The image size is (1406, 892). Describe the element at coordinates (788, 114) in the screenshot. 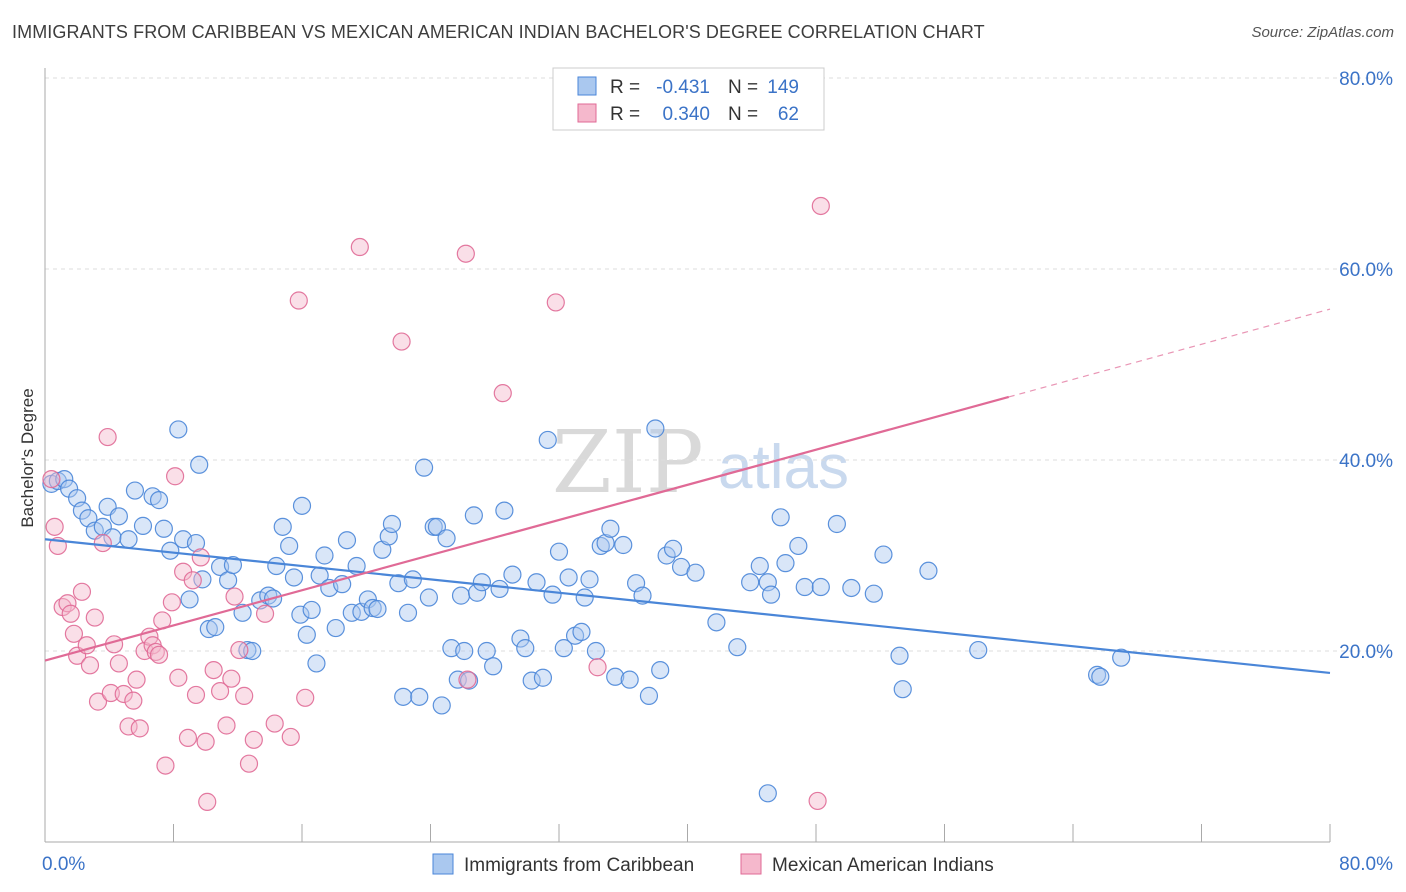

I see `legend-n-value: 62` at that location.